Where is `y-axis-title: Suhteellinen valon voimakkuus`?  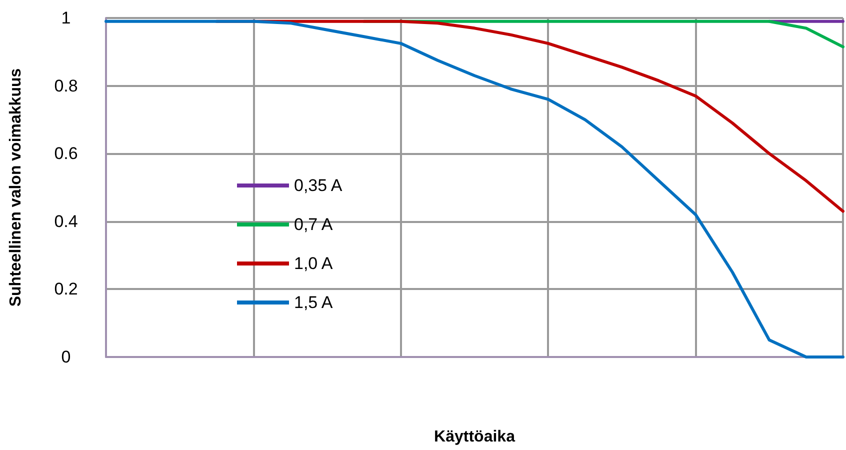 y-axis-title: Suhteellinen valon voimakkuus is located at coordinates (16, 187).